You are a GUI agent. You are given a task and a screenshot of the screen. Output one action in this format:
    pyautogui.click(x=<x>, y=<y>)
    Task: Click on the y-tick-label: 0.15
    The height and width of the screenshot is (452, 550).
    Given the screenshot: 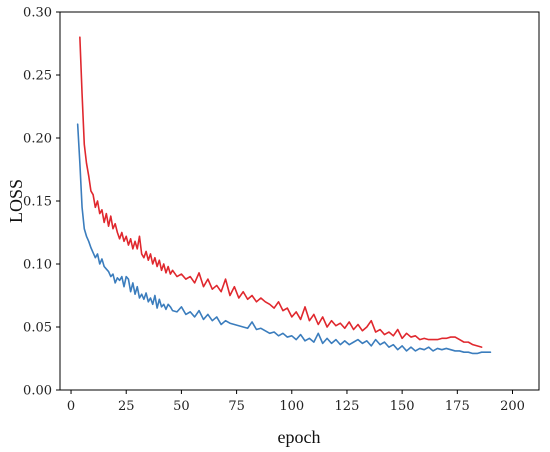 What is the action you would take?
    pyautogui.click(x=37, y=202)
    